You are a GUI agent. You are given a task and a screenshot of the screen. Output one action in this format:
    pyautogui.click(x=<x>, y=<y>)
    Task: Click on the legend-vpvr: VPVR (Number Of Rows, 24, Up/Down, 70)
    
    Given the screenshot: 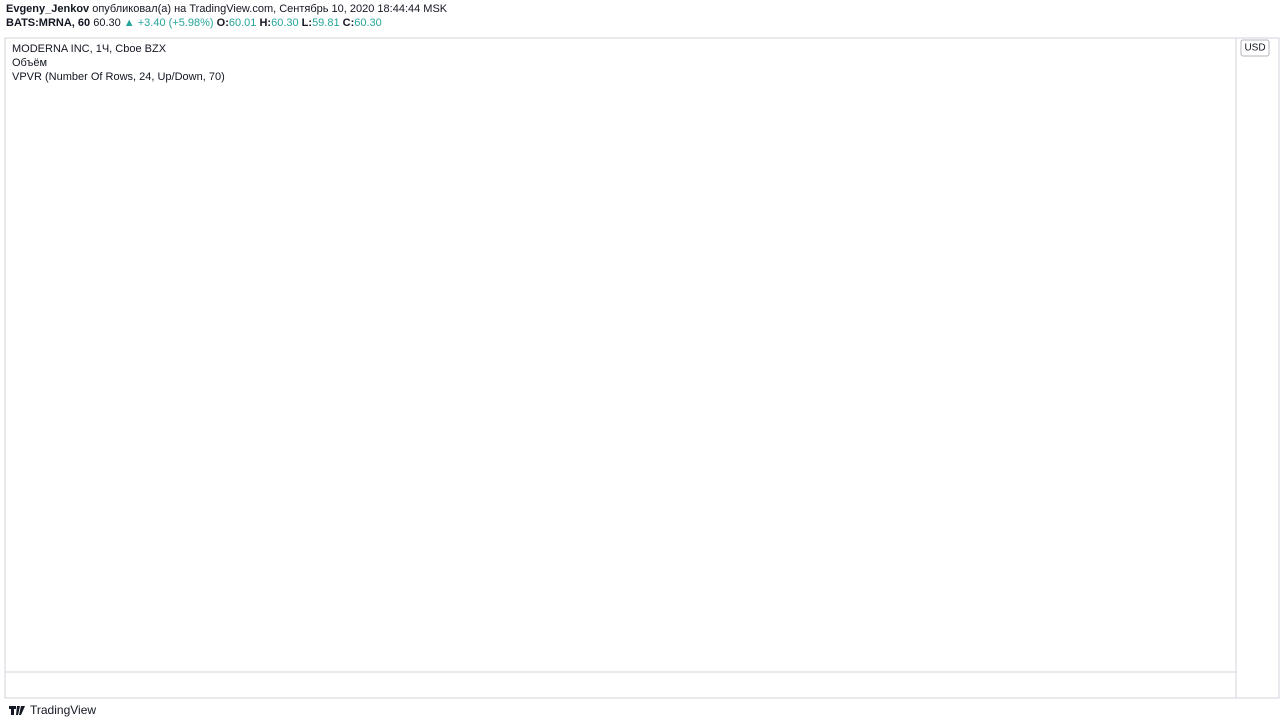 What is the action you would take?
    pyautogui.click(x=118, y=77)
    